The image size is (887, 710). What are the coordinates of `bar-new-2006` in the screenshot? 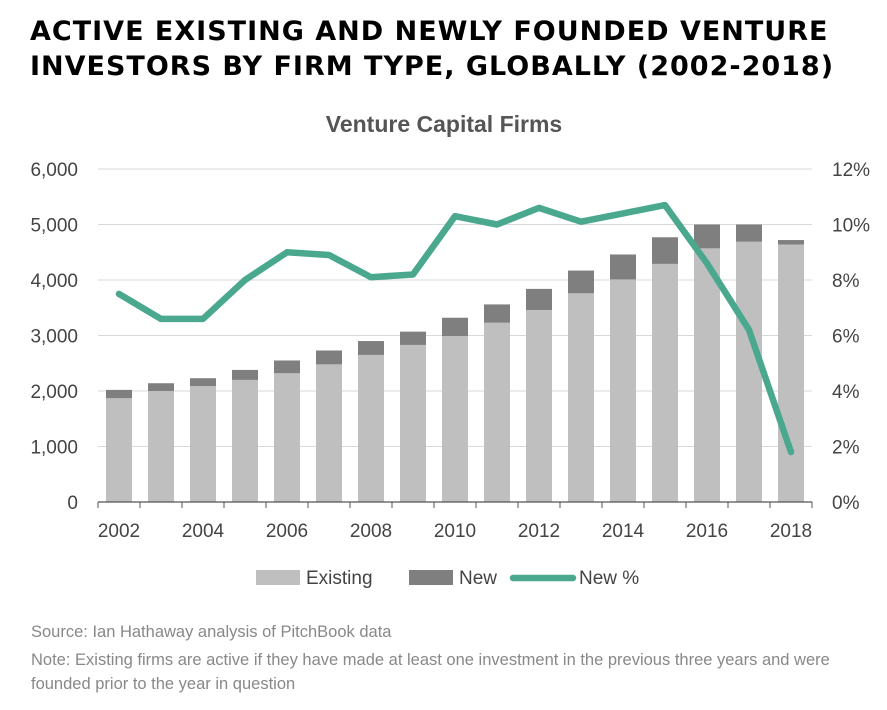 It's located at (287, 367).